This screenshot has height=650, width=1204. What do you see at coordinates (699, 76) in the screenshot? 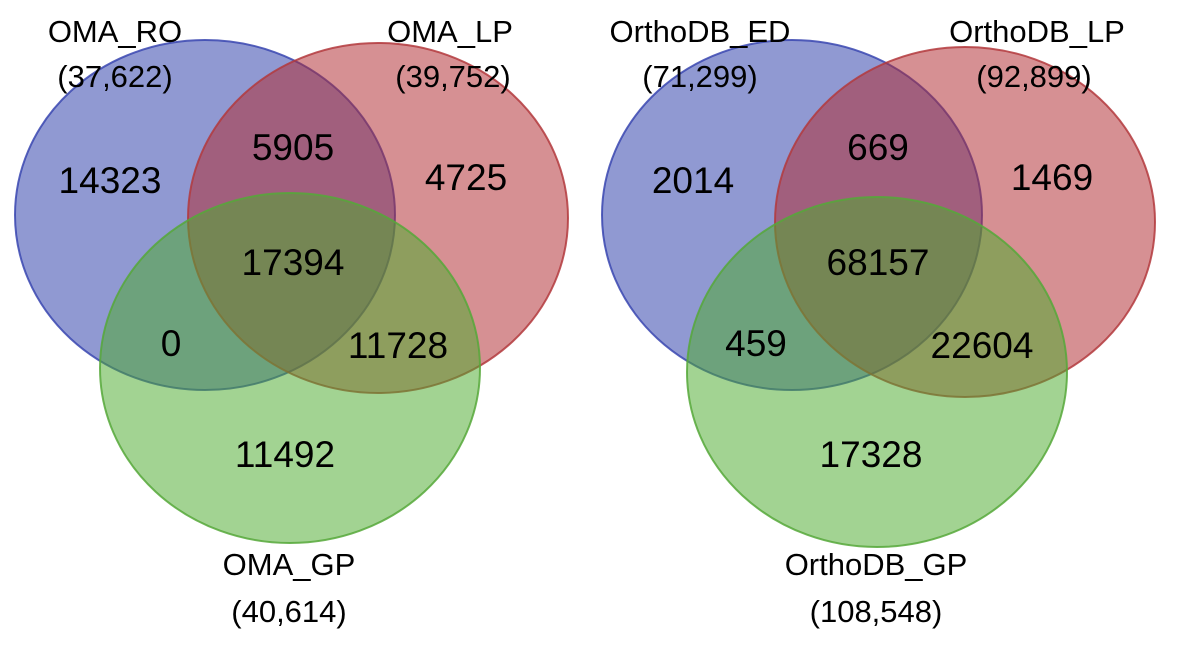
I see `set-total-orthodb-ed: (71,299)` at bounding box center [699, 76].